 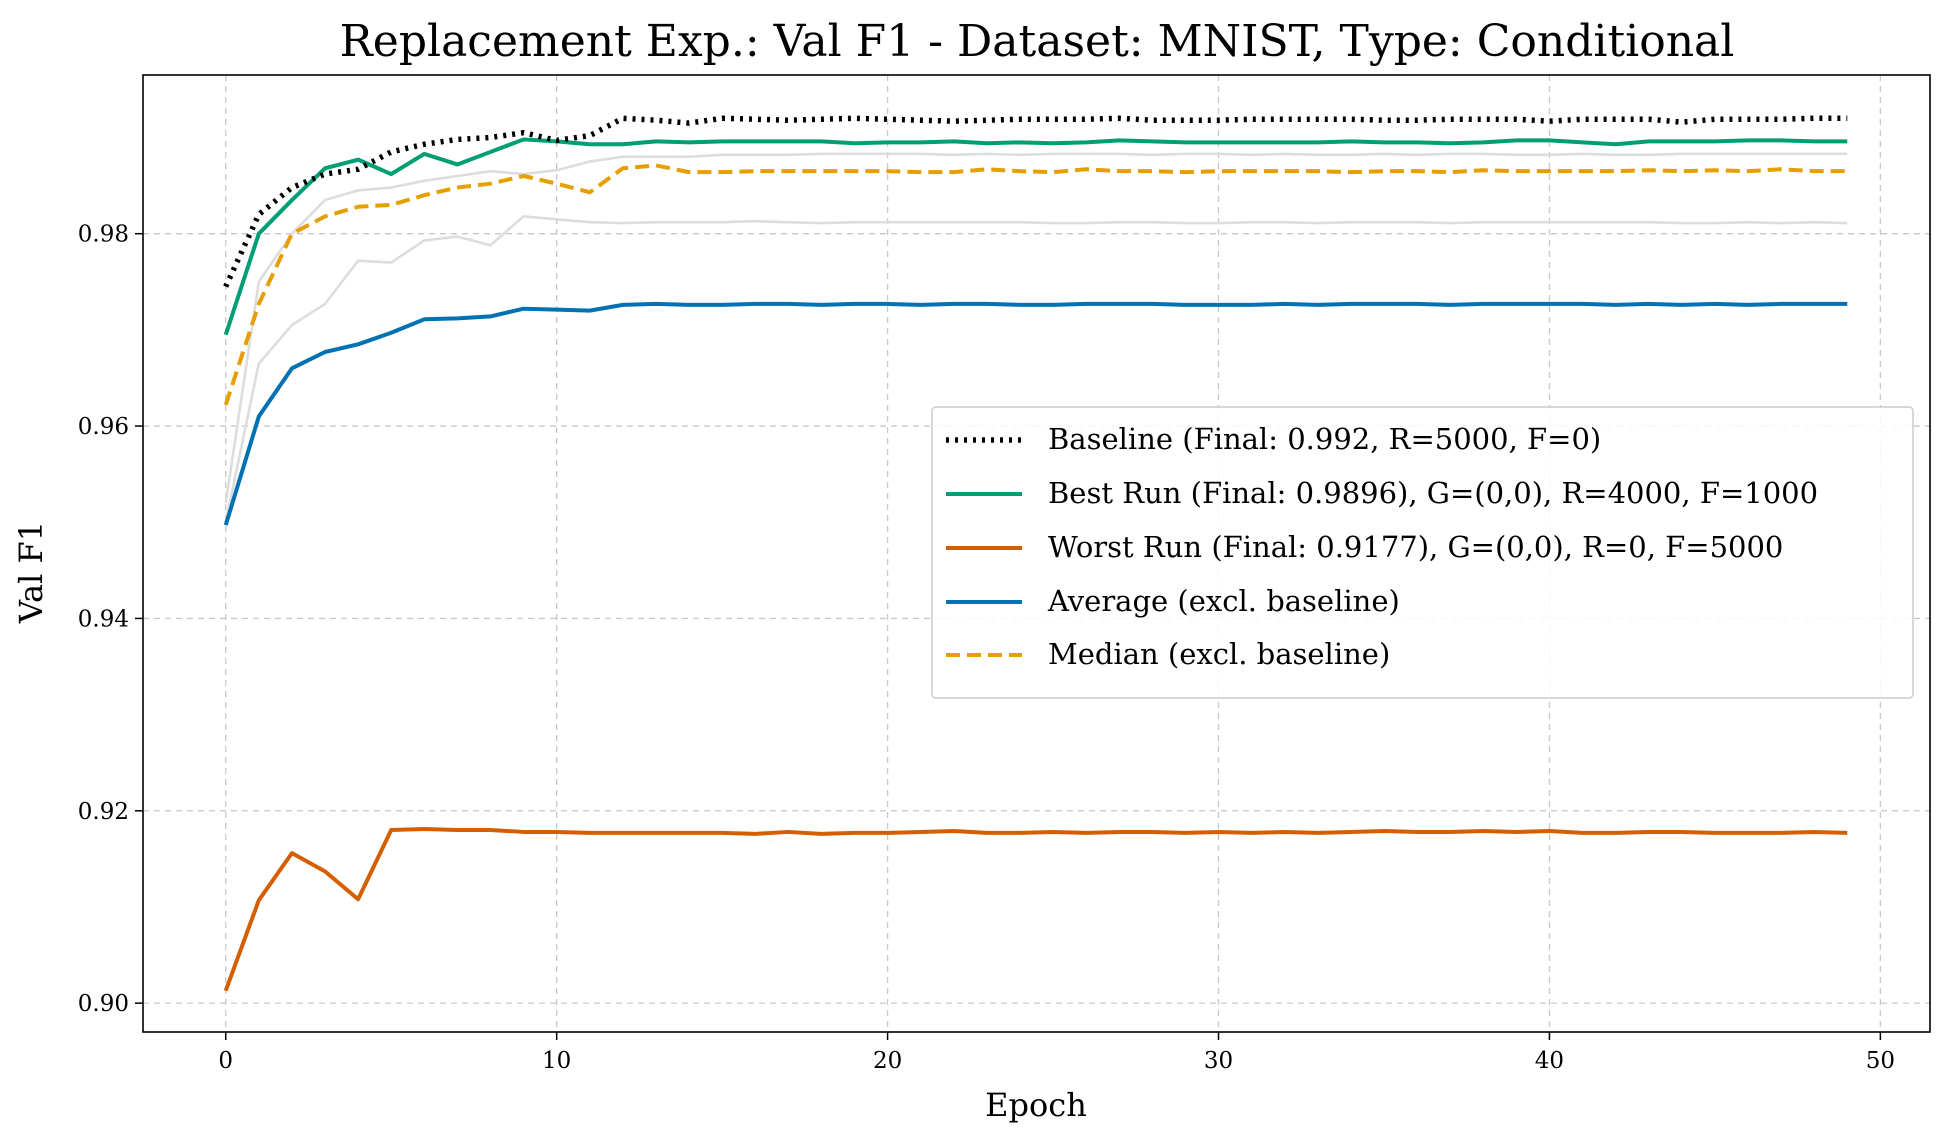 I want to click on y-tick-label: 0.92, so click(x=103, y=812).